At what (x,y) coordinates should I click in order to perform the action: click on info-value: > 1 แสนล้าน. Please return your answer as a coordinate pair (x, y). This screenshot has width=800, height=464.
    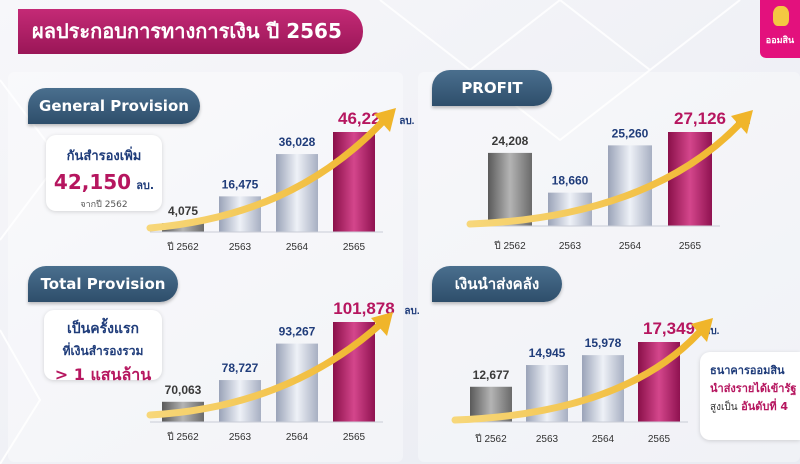
    Looking at the image, I should click on (103, 374).